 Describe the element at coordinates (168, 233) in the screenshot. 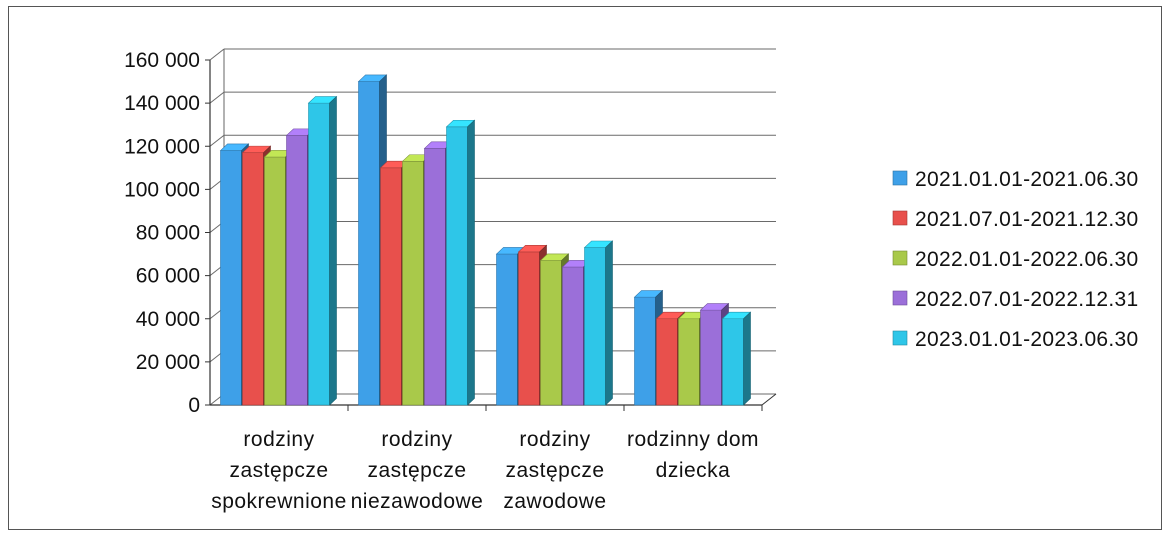

I see `y-tick-label: 80 000` at that location.